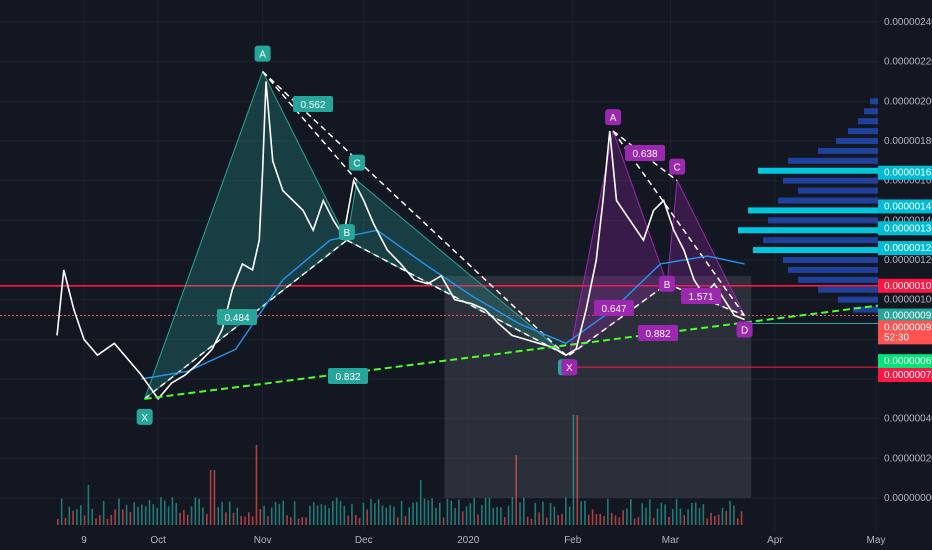 The width and height of the screenshot is (932, 550). I want to click on price-label-text: 0.00000164, so click(908, 173).